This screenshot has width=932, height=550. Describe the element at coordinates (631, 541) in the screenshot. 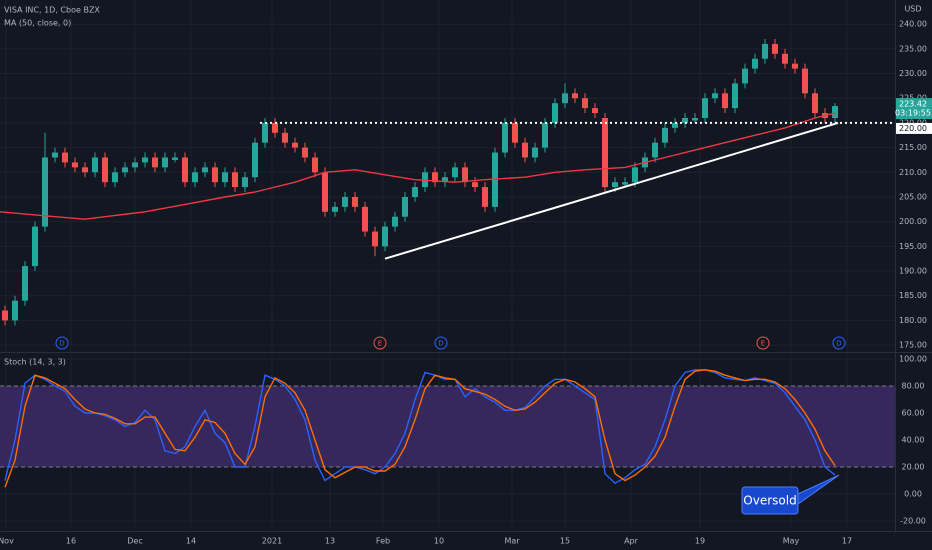

I see `x-tick-label: Apr` at that location.